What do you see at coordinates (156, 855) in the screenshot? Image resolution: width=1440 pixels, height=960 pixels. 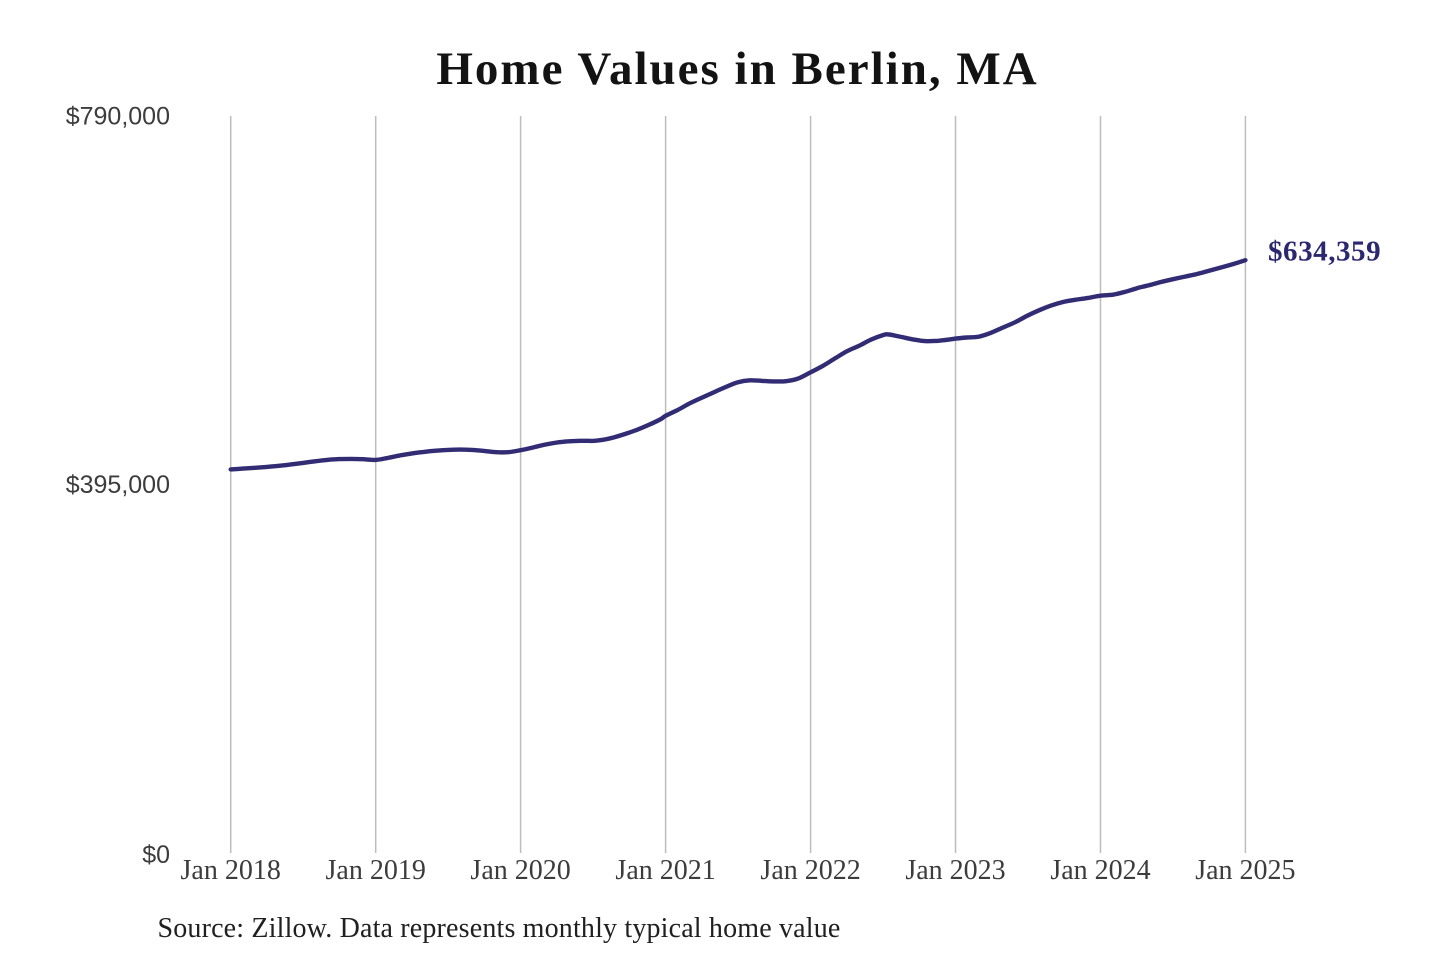 I see `svg-text: $0` at bounding box center [156, 855].